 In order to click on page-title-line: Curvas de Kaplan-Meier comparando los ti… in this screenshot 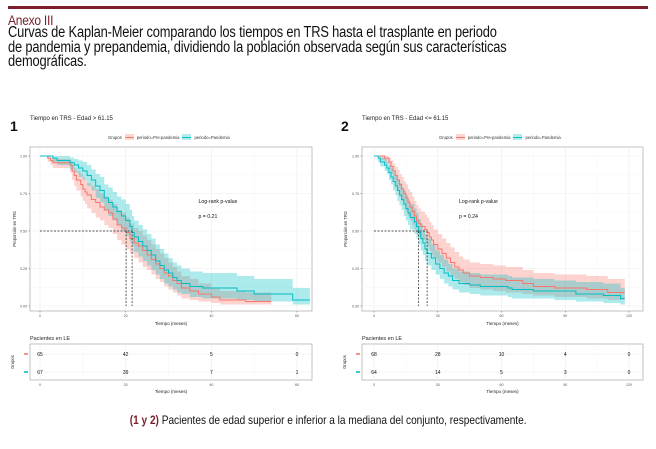, I will do `click(252, 32)`.